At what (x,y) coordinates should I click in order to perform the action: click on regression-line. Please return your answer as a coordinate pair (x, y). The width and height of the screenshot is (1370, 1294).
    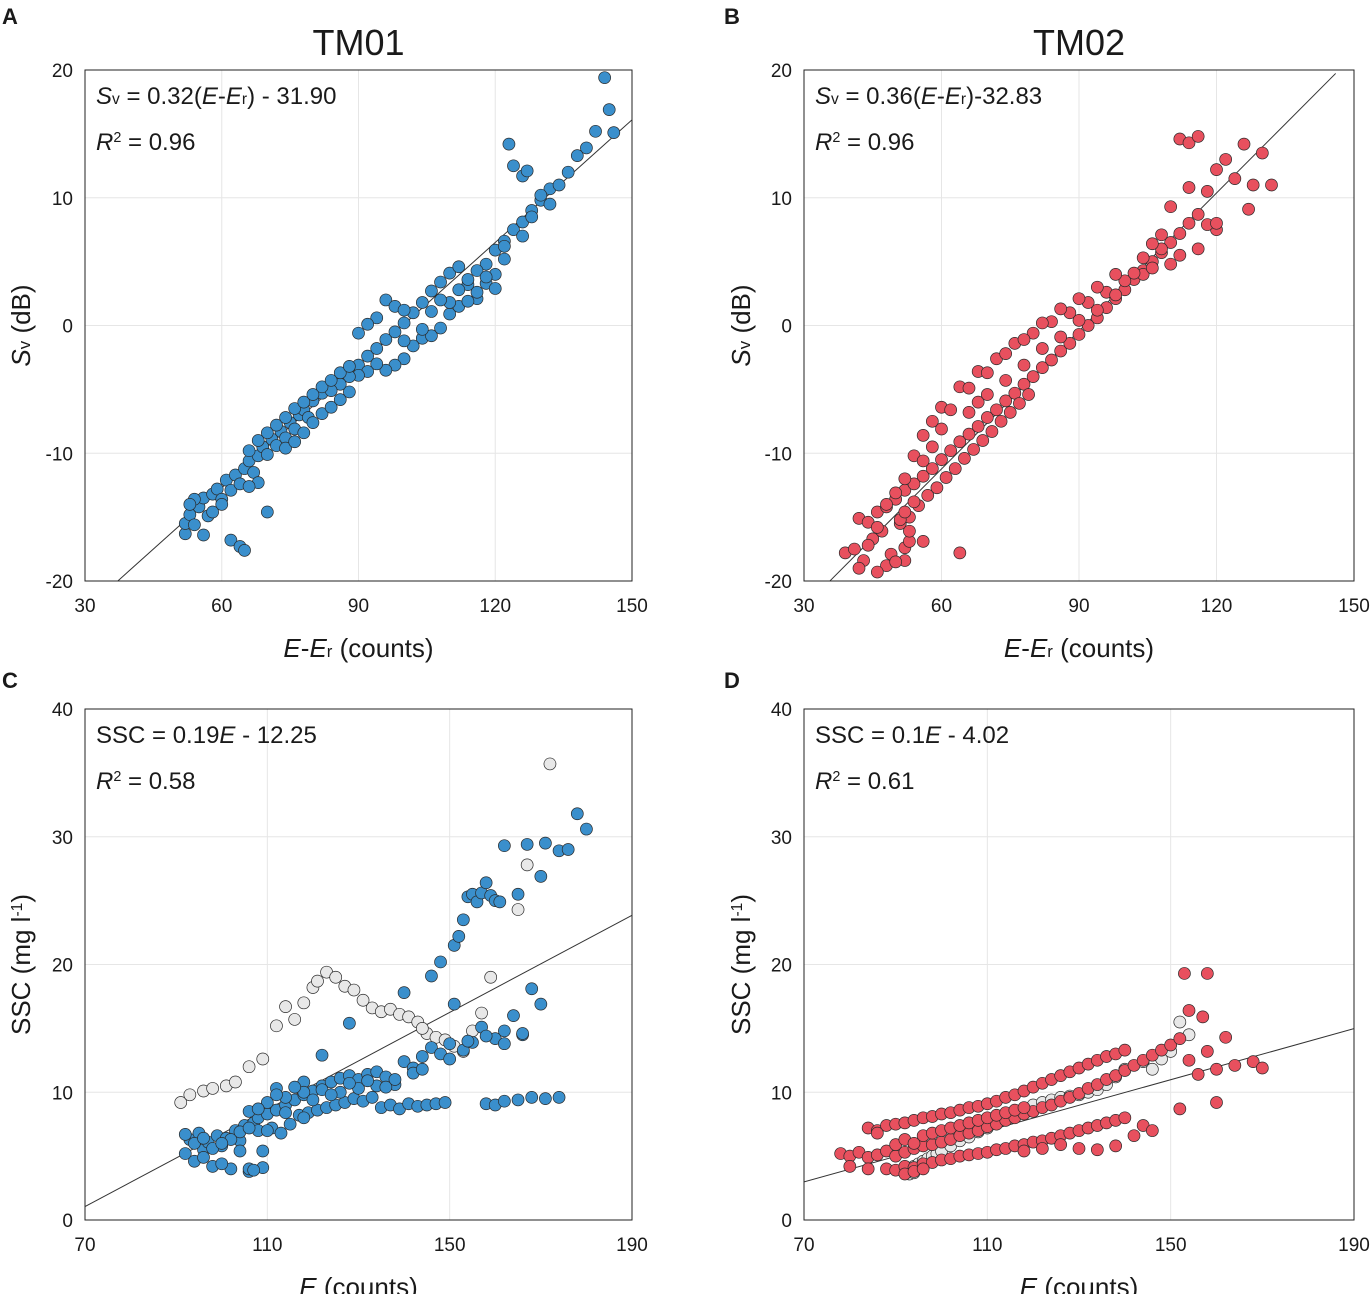
    Looking at the image, I should click on (1079, 1105).